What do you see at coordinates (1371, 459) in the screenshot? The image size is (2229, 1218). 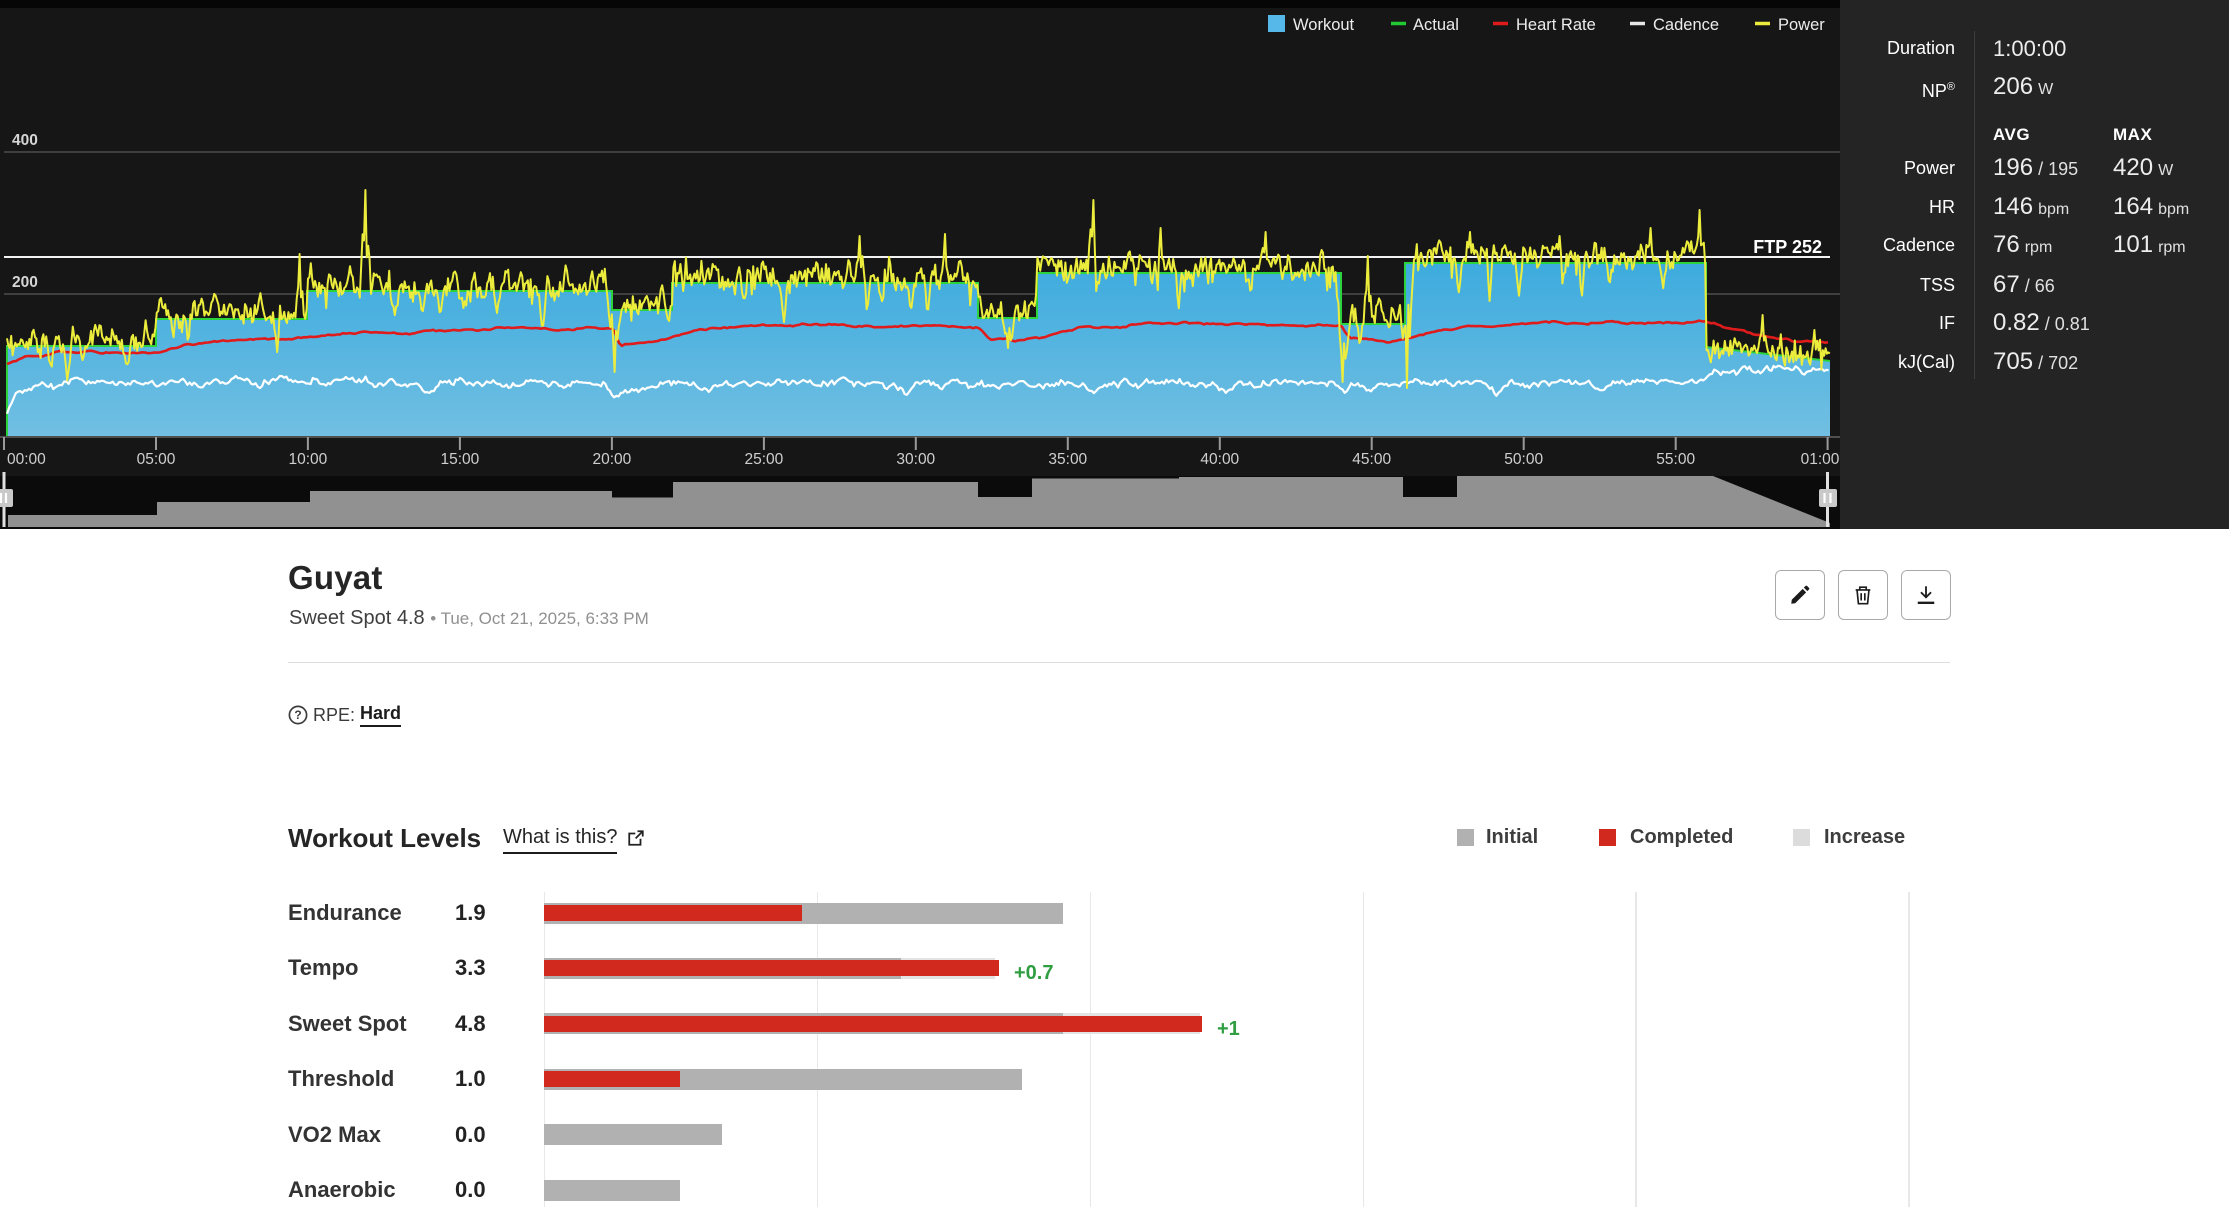 I see `svg-text: 45:00` at bounding box center [1371, 459].